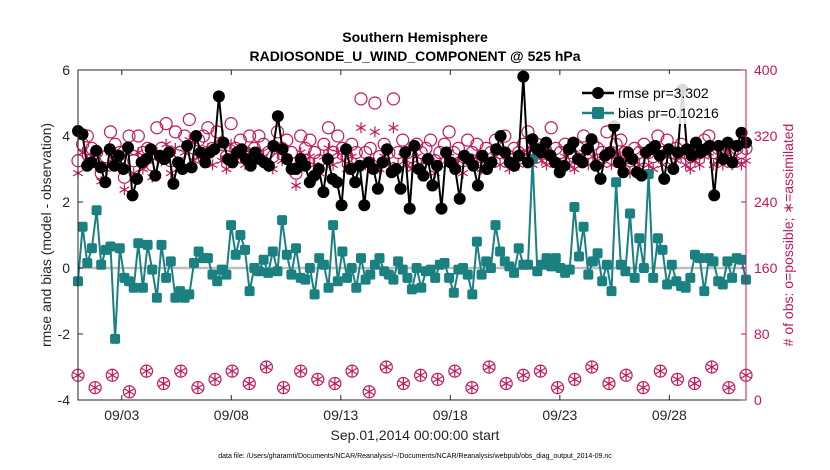  Describe the element at coordinates (66, 268) in the screenshot. I see `y-left-tick-label: 0` at that location.